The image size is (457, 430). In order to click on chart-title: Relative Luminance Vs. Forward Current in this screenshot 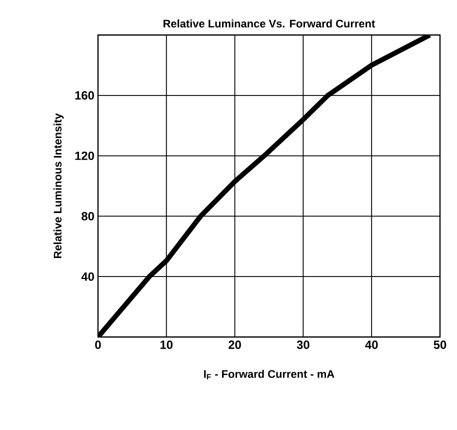, I will do `click(270, 23)`.